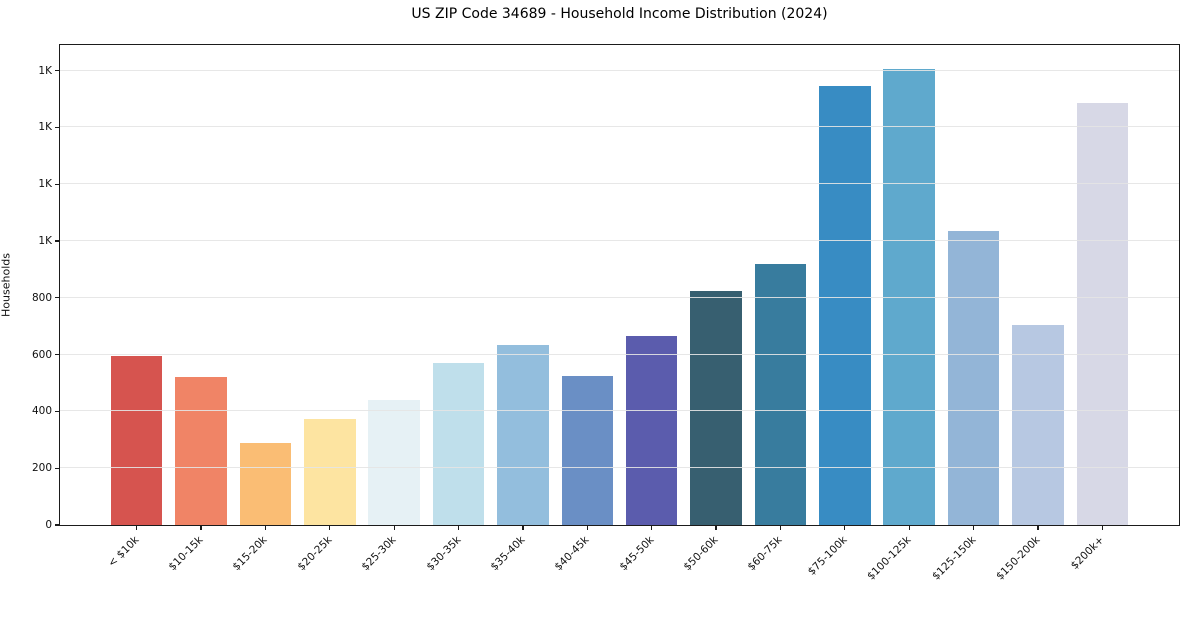 The width and height of the screenshot is (1189, 627). What do you see at coordinates (1102, 314) in the screenshot?
I see `bar-200k+` at bounding box center [1102, 314].